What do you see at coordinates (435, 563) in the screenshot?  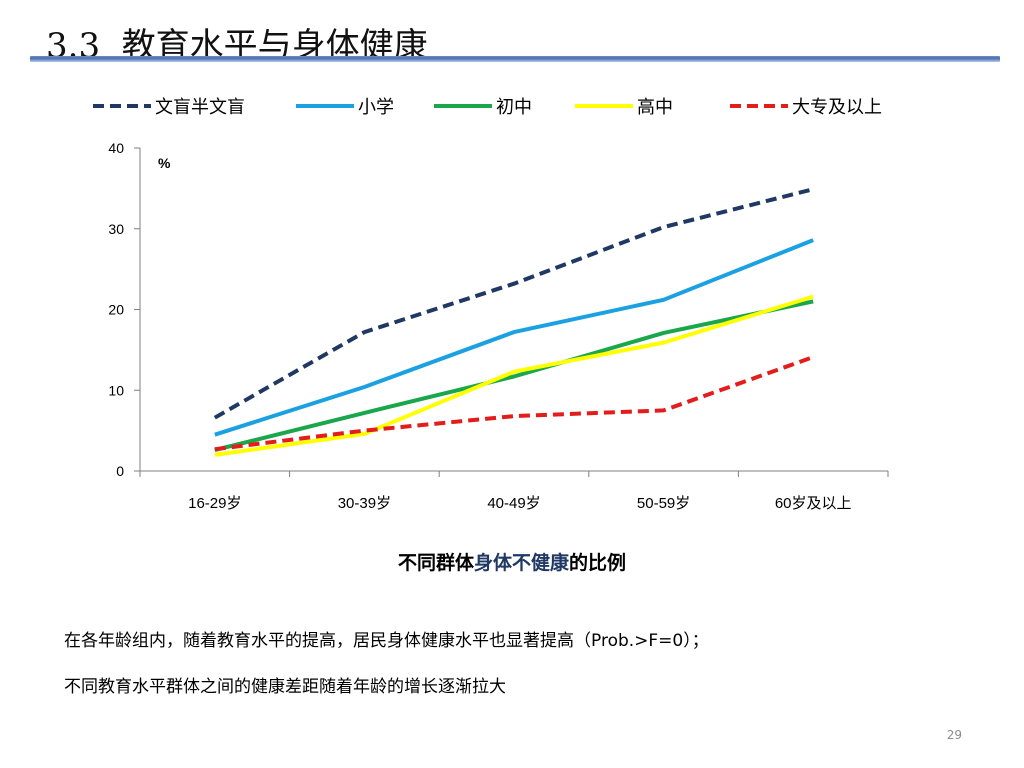 I see `caption-text-pre: 不同群体` at bounding box center [435, 563].